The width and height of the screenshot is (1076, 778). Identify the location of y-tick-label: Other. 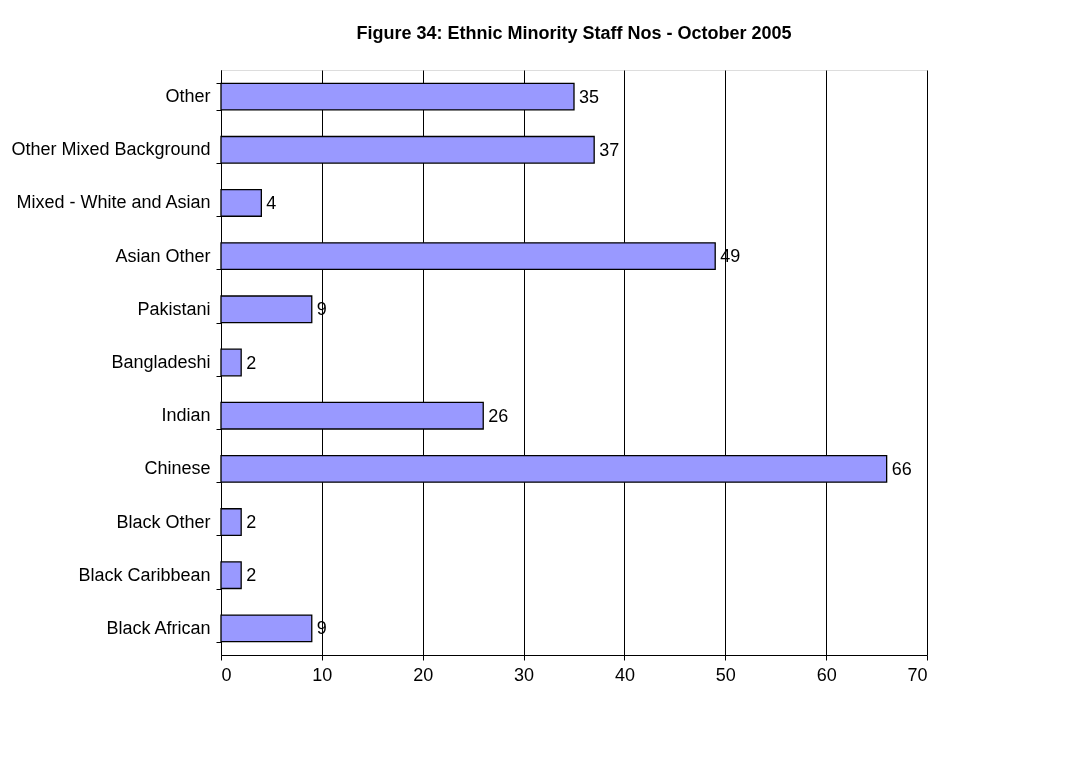
(188, 96).